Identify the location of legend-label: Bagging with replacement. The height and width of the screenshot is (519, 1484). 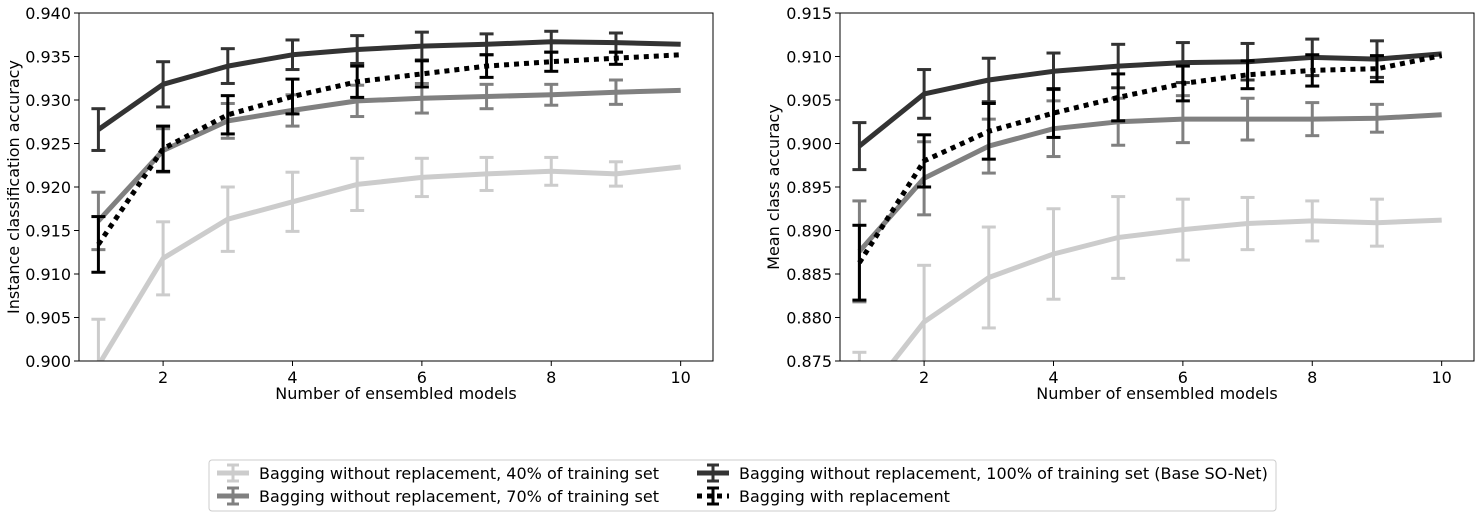
(844, 496).